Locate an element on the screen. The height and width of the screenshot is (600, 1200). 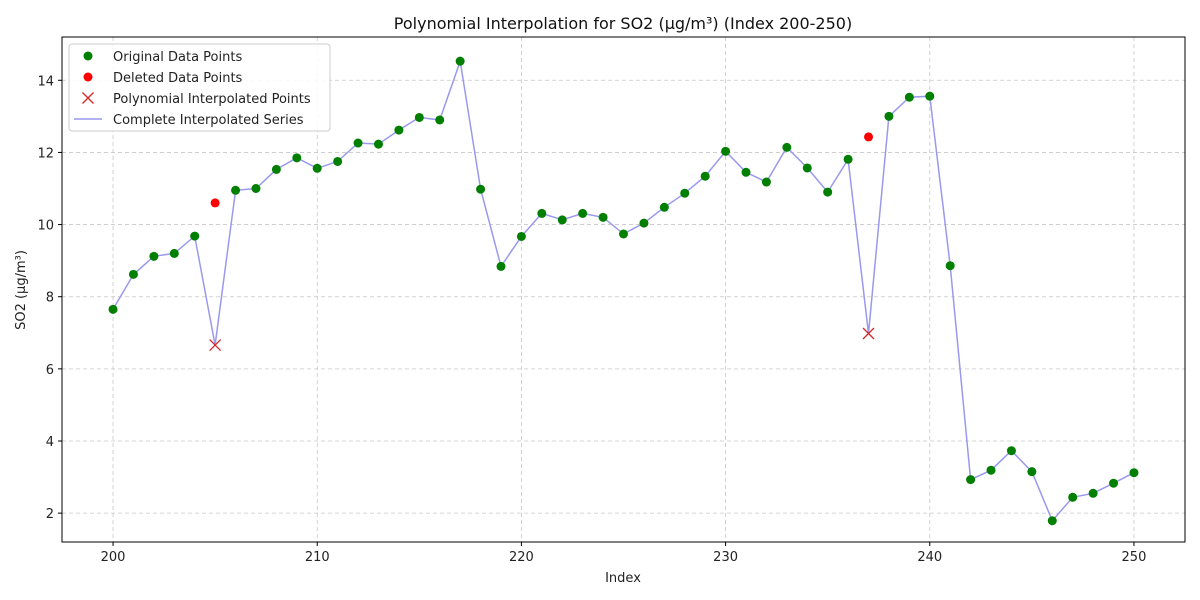
legend-marker-interp is located at coordinates (88, 98).